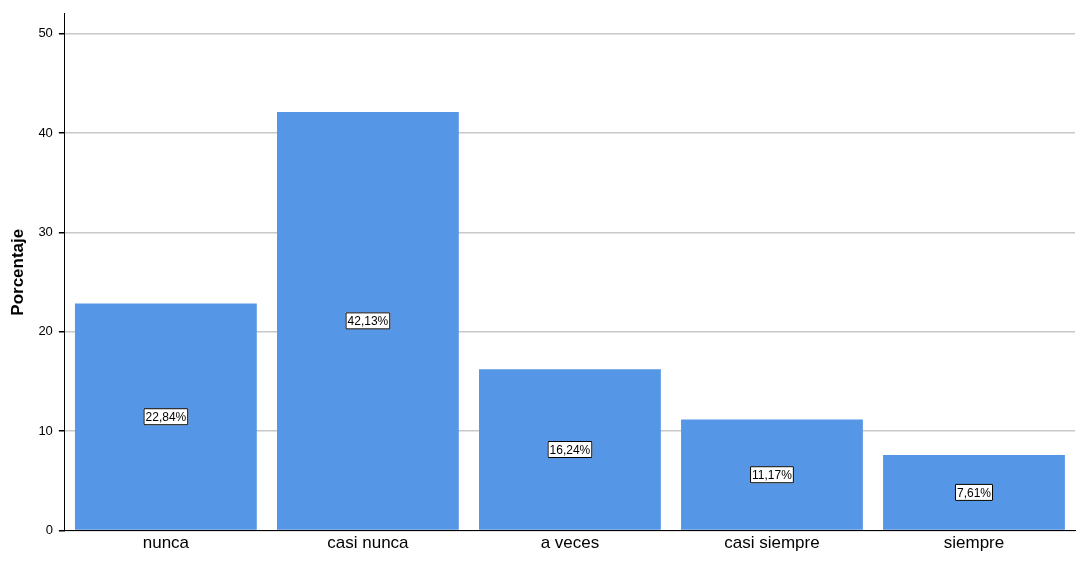  Describe the element at coordinates (45, 132) in the screenshot. I see `y-tick-label: 40` at that location.